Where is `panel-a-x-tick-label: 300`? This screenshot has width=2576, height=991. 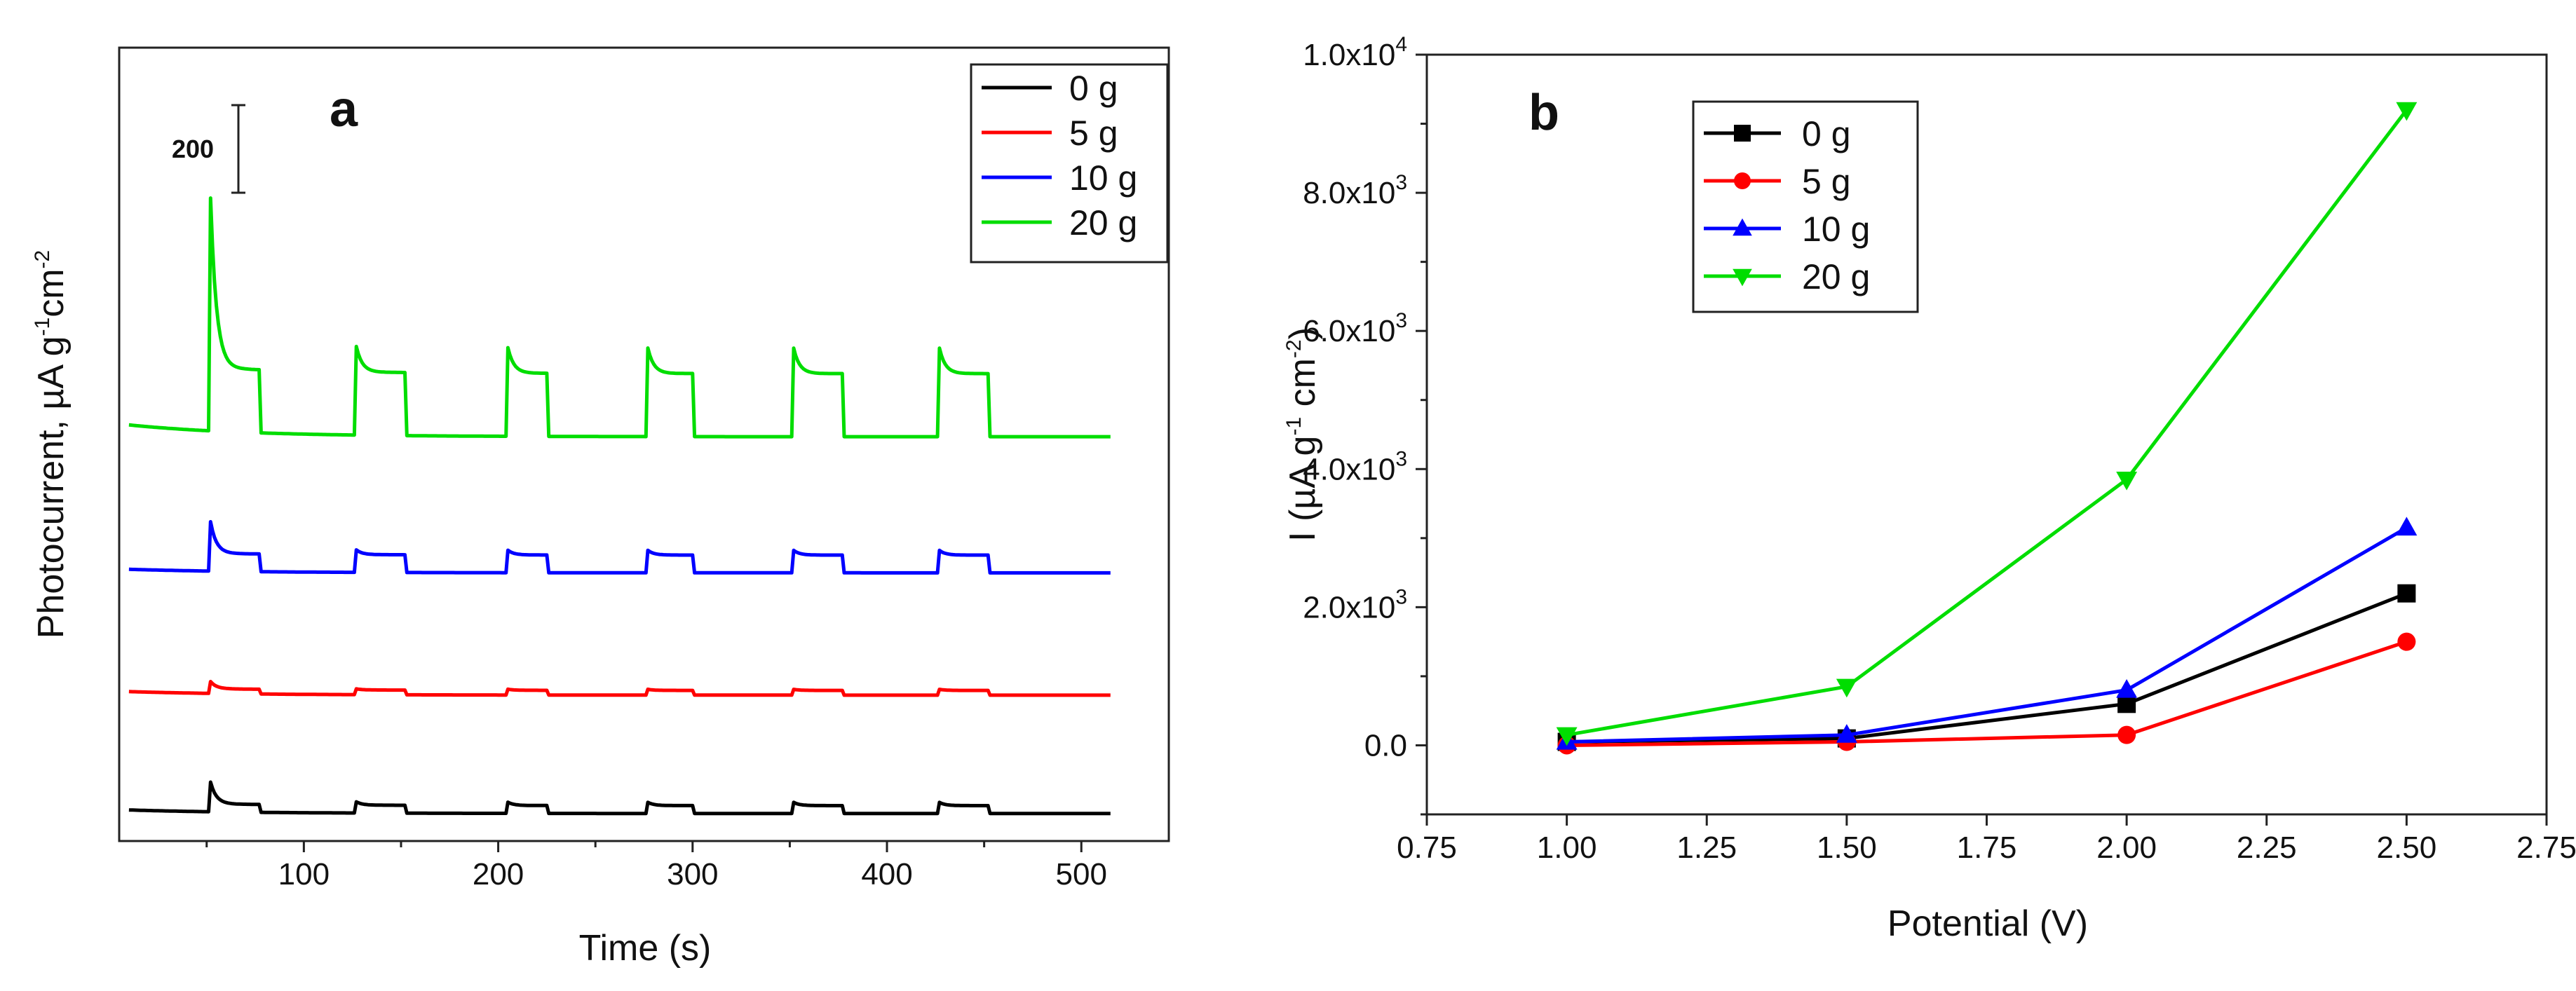 panel-a-x-tick-label: 300 is located at coordinates (692, 874).